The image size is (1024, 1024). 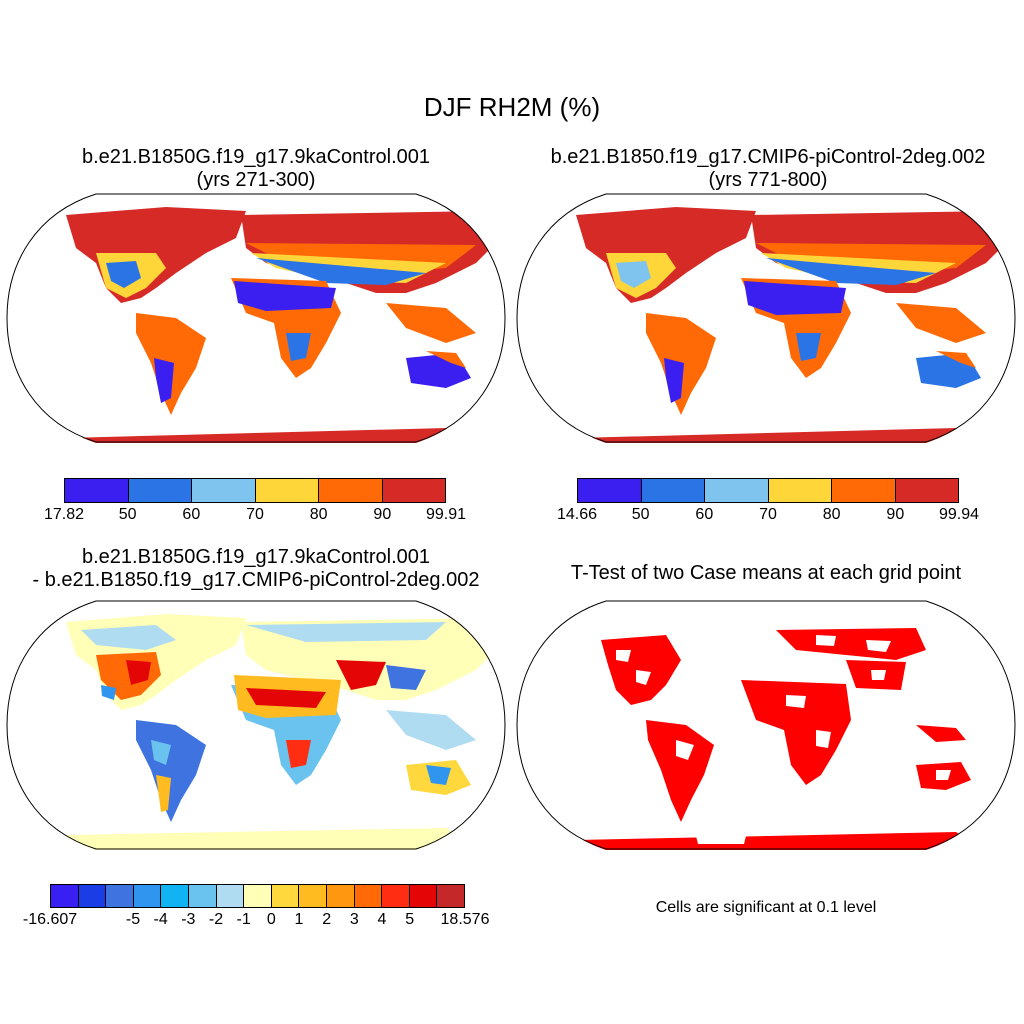 What do you see at coordinates (354, 919) in the screenshot?
I see `panel3-colorbar-label: 3` at bounding box center [354, 919].